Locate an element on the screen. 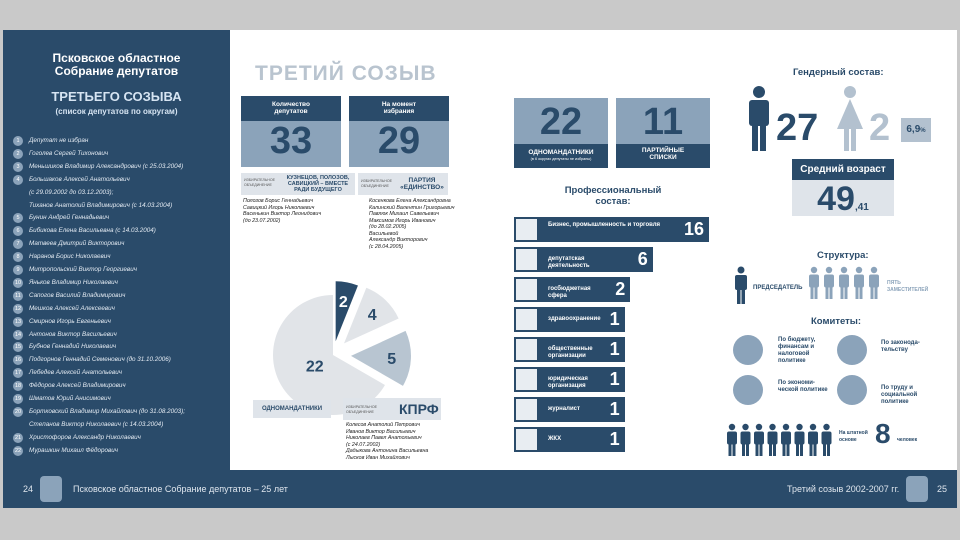 Image resolution: width=960 pixels, height=540 pixels. profession-label: юридическая организация is located at coordinates (568, 382).